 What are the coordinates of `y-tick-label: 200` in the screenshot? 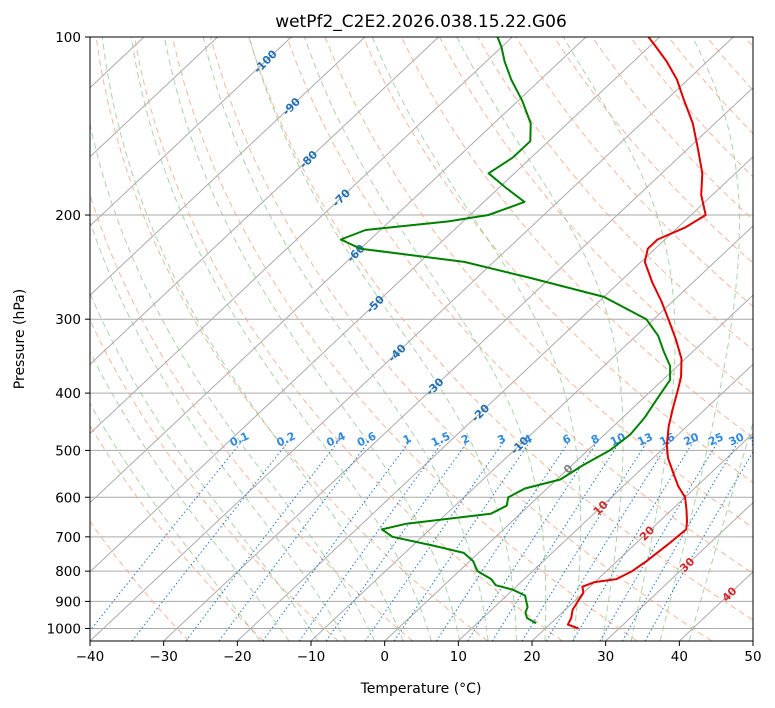 It's located at (68, 216).